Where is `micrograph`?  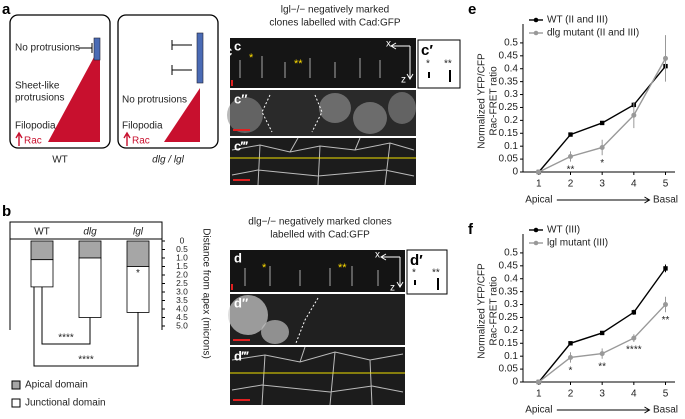 micrograph is located at coordinates (317, 376).